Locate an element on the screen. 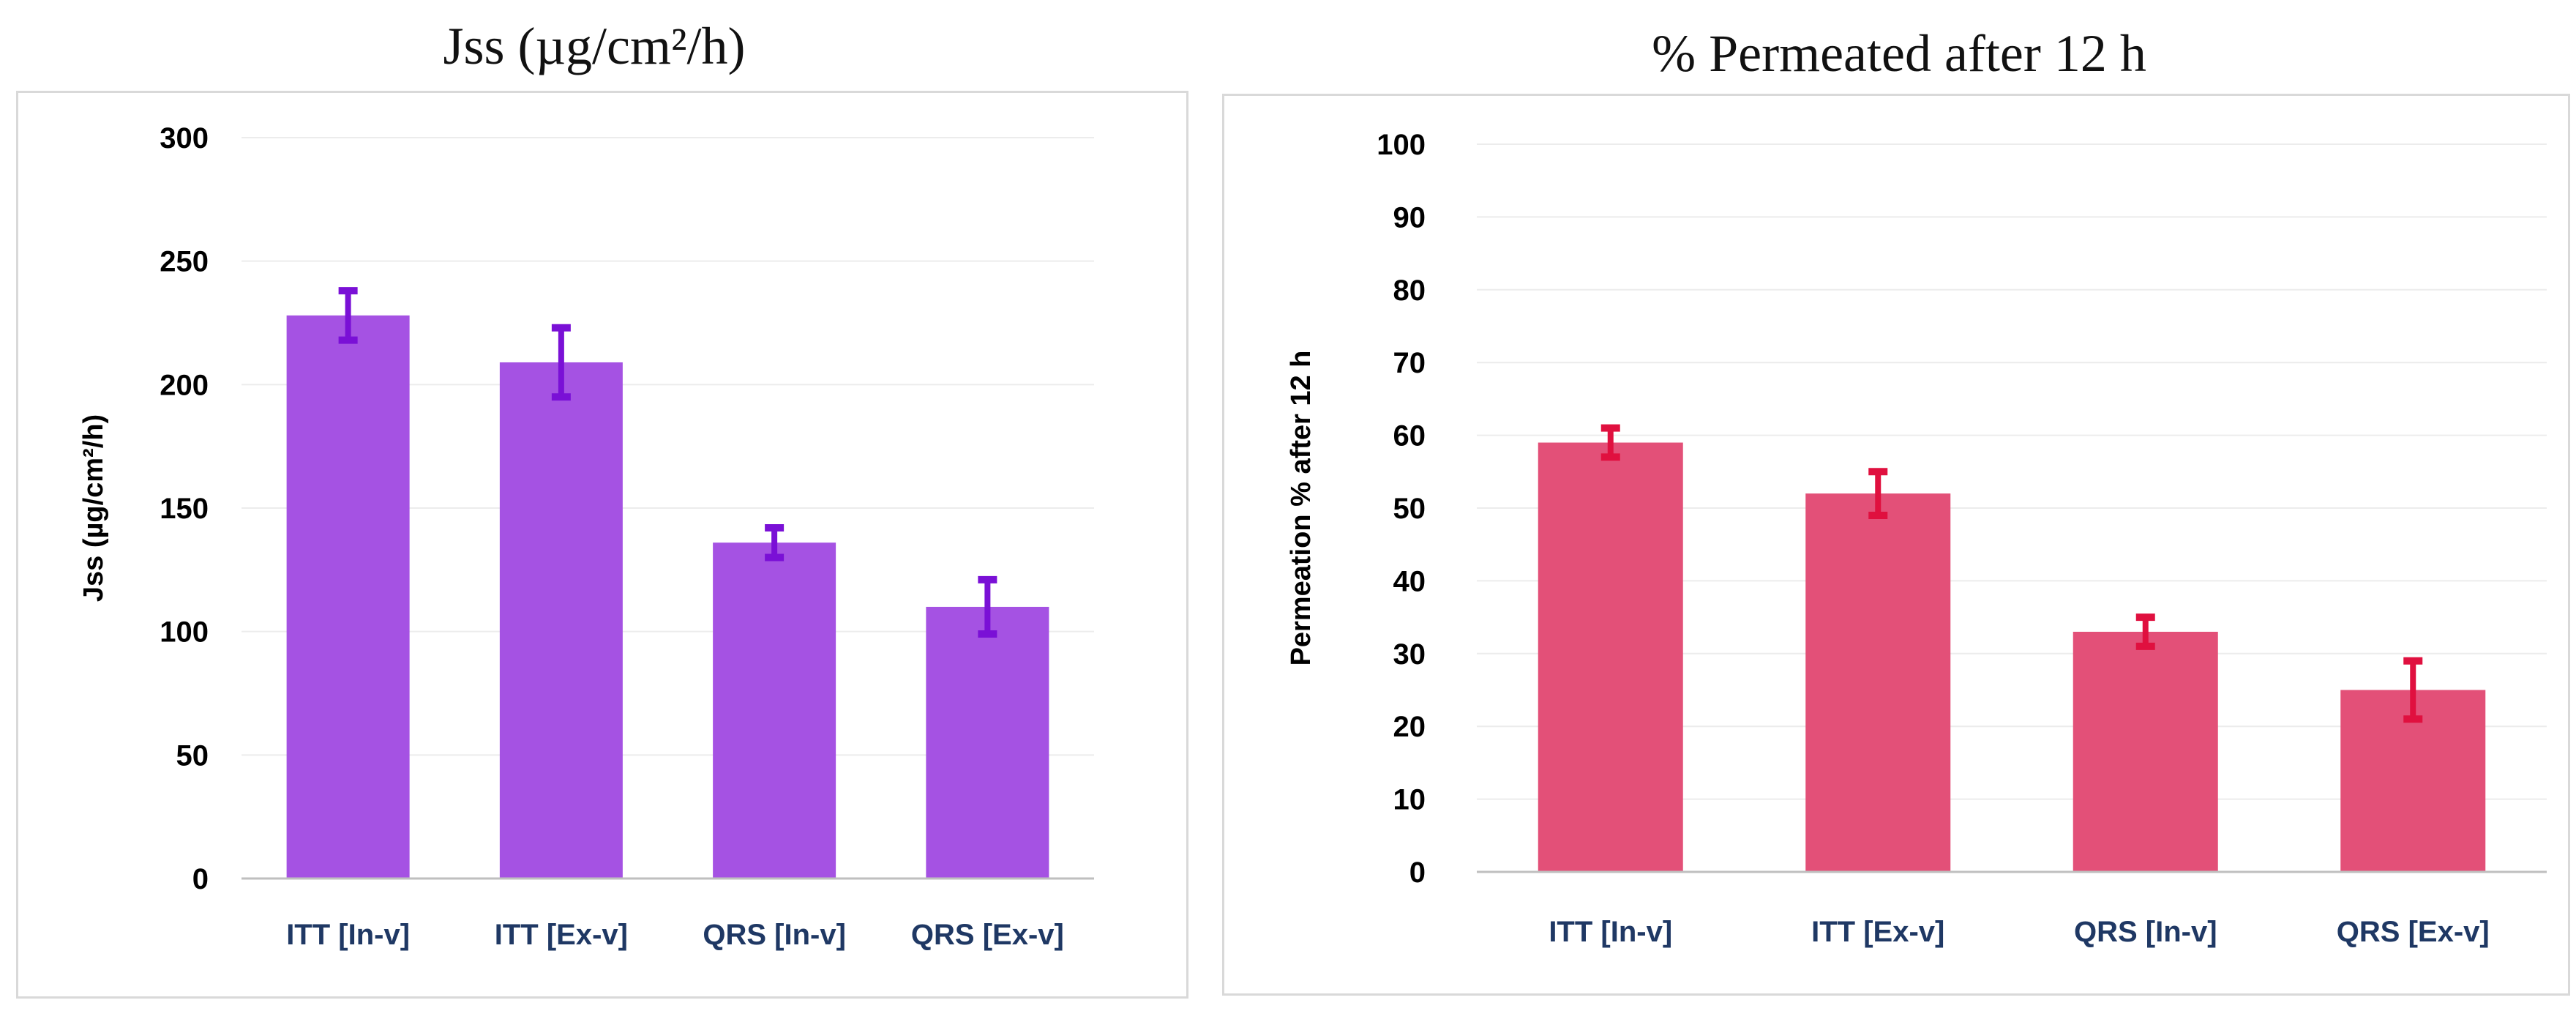 Image resolution: width=2576 pixels, height=1011 pixels. chart-2-y-tick-label: 20 is located at coordinates (1409, 727).